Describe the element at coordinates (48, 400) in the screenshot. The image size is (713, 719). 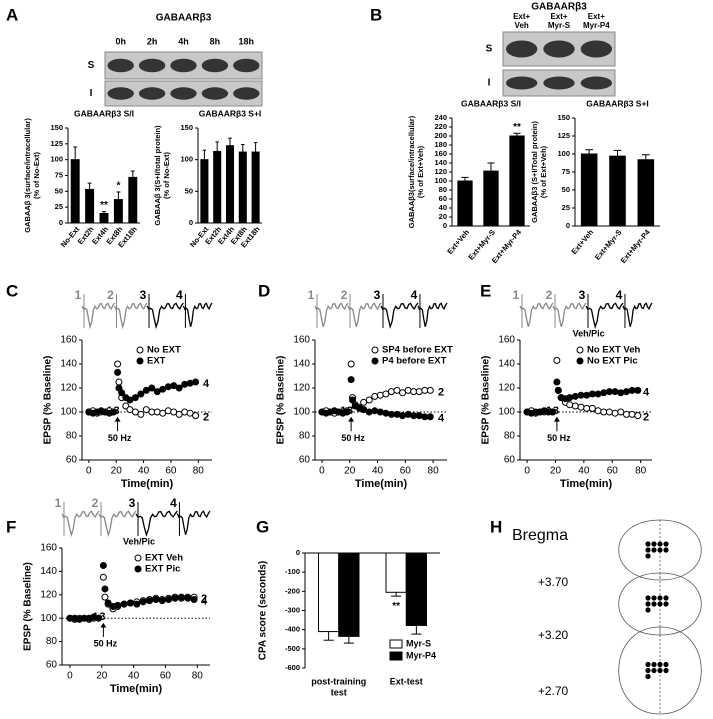
I see `y-axis-label: EPSP (% Baseline)` at that location.